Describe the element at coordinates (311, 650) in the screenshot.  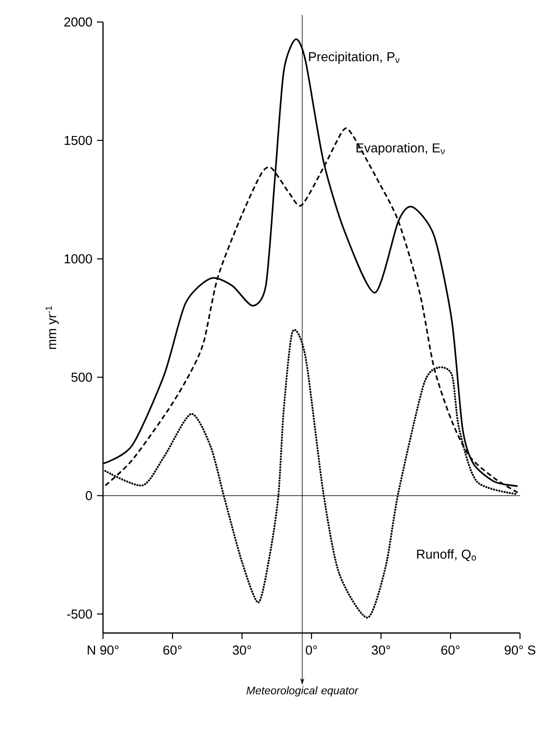
I see `x-tick-label: 0°` at that location.